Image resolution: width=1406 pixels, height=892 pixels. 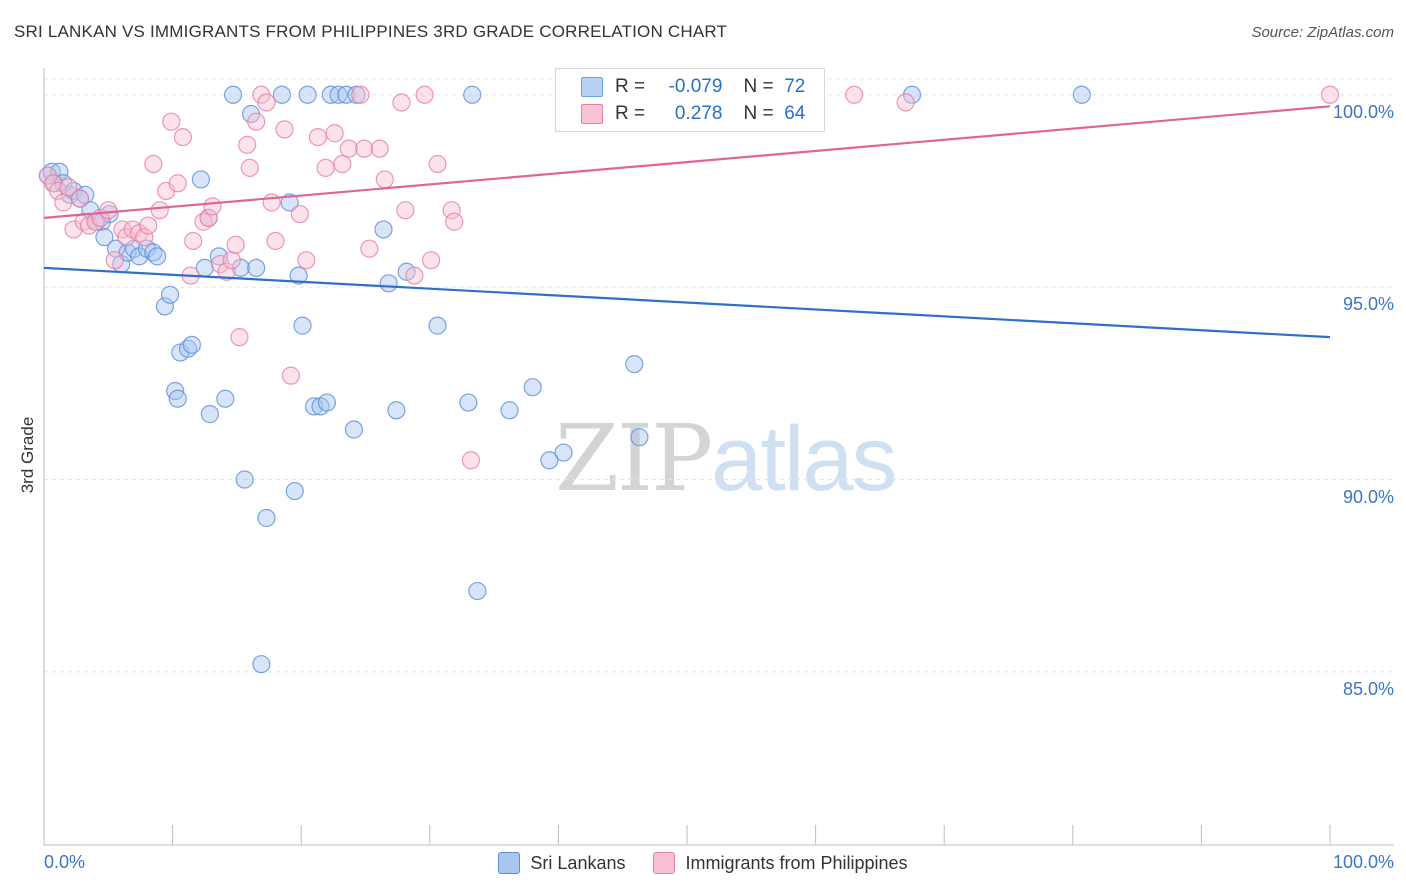 I want to click on legend-swatch-sri-lankans, so click(x=509, y=863).